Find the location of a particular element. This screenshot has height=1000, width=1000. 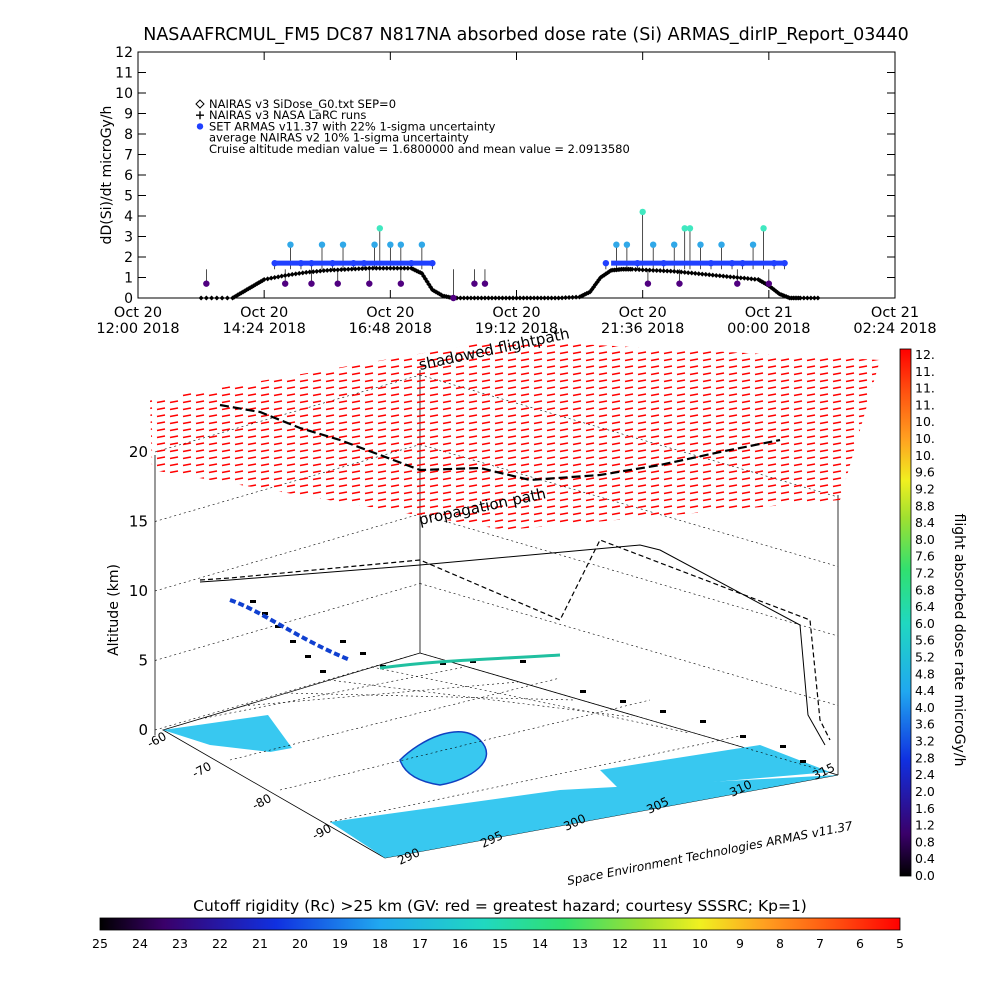

top-y-tick-label: 4 is located at coordinates (128, 217).